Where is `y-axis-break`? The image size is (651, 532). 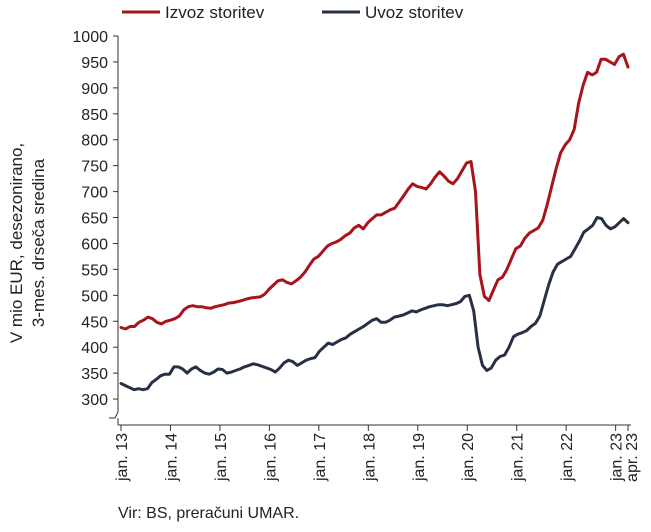
y-axis-break is located at coordinates (114, 418).